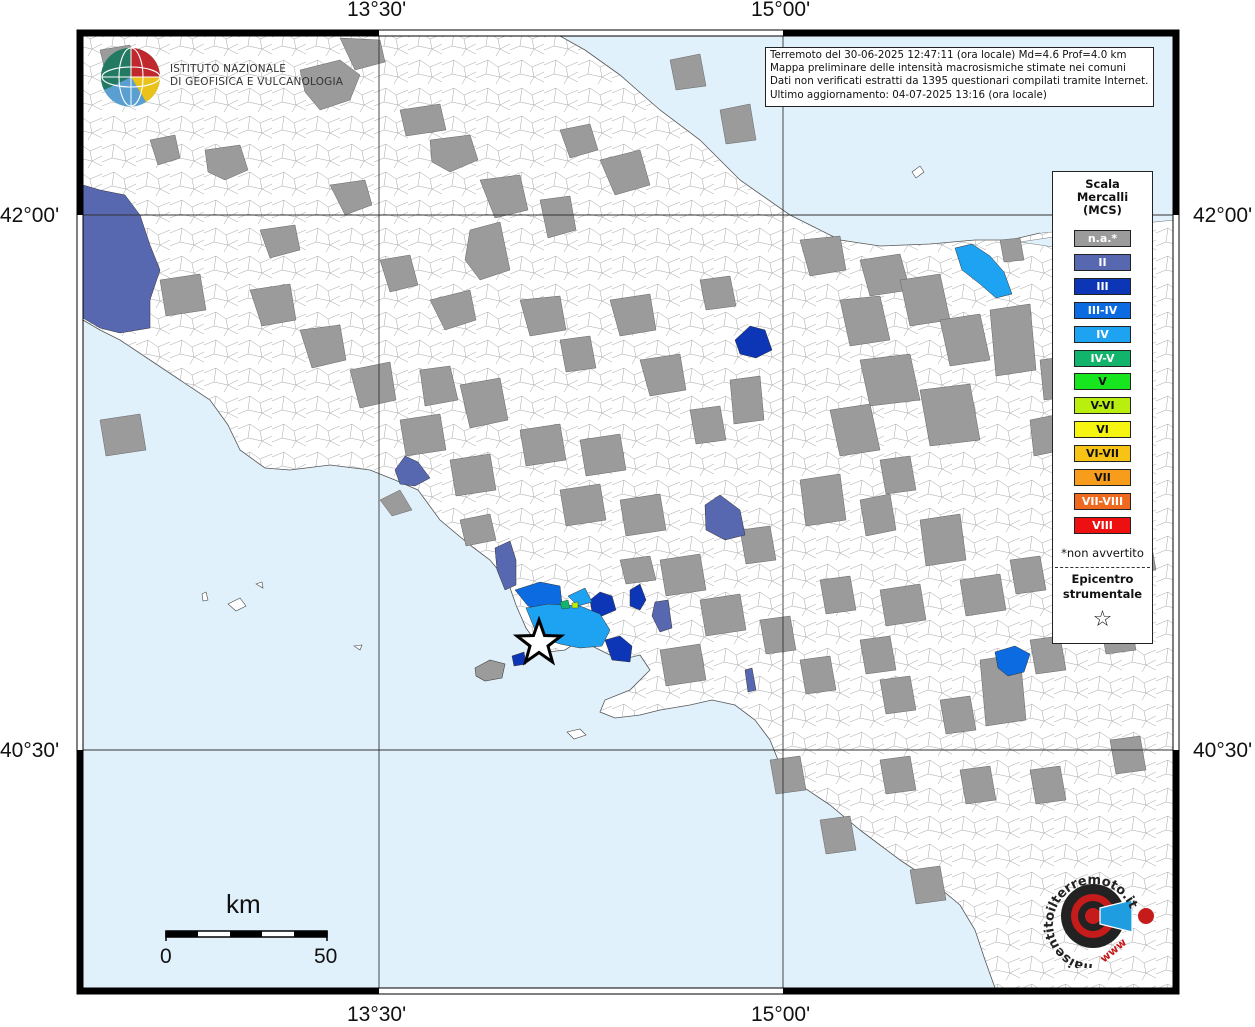 The width and height of the screenshot is (1255, 1027). What do you see at coordinates (1102, 454) in the screenshot?
I see `legend-swatch-vi-vii: VI-VII` at bounding box center [1102, 454].